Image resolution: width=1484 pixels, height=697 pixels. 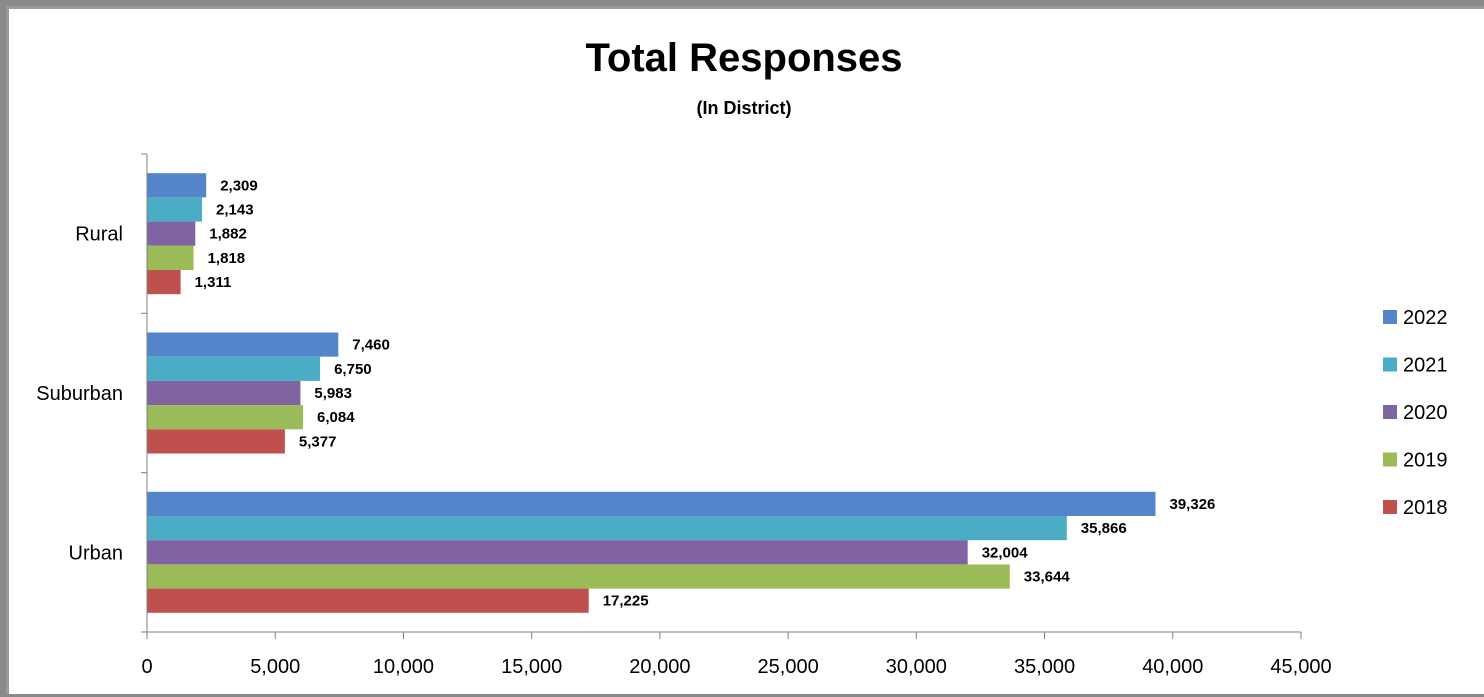 I want to click on bar-suburban-2021, so click(x=234, y=368).